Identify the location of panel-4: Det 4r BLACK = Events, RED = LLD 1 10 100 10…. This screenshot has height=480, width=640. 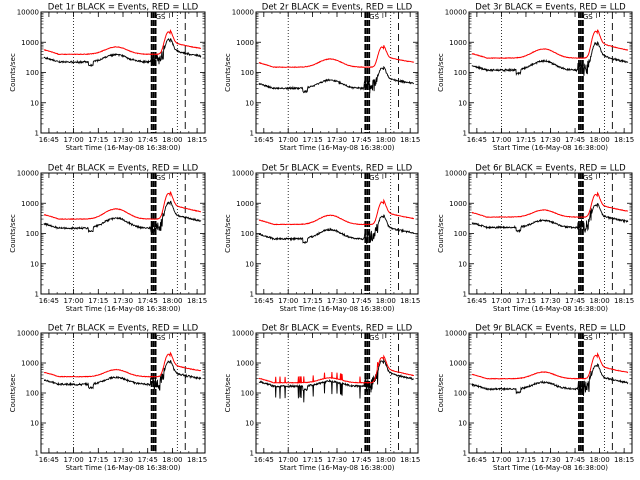
(108, 239).